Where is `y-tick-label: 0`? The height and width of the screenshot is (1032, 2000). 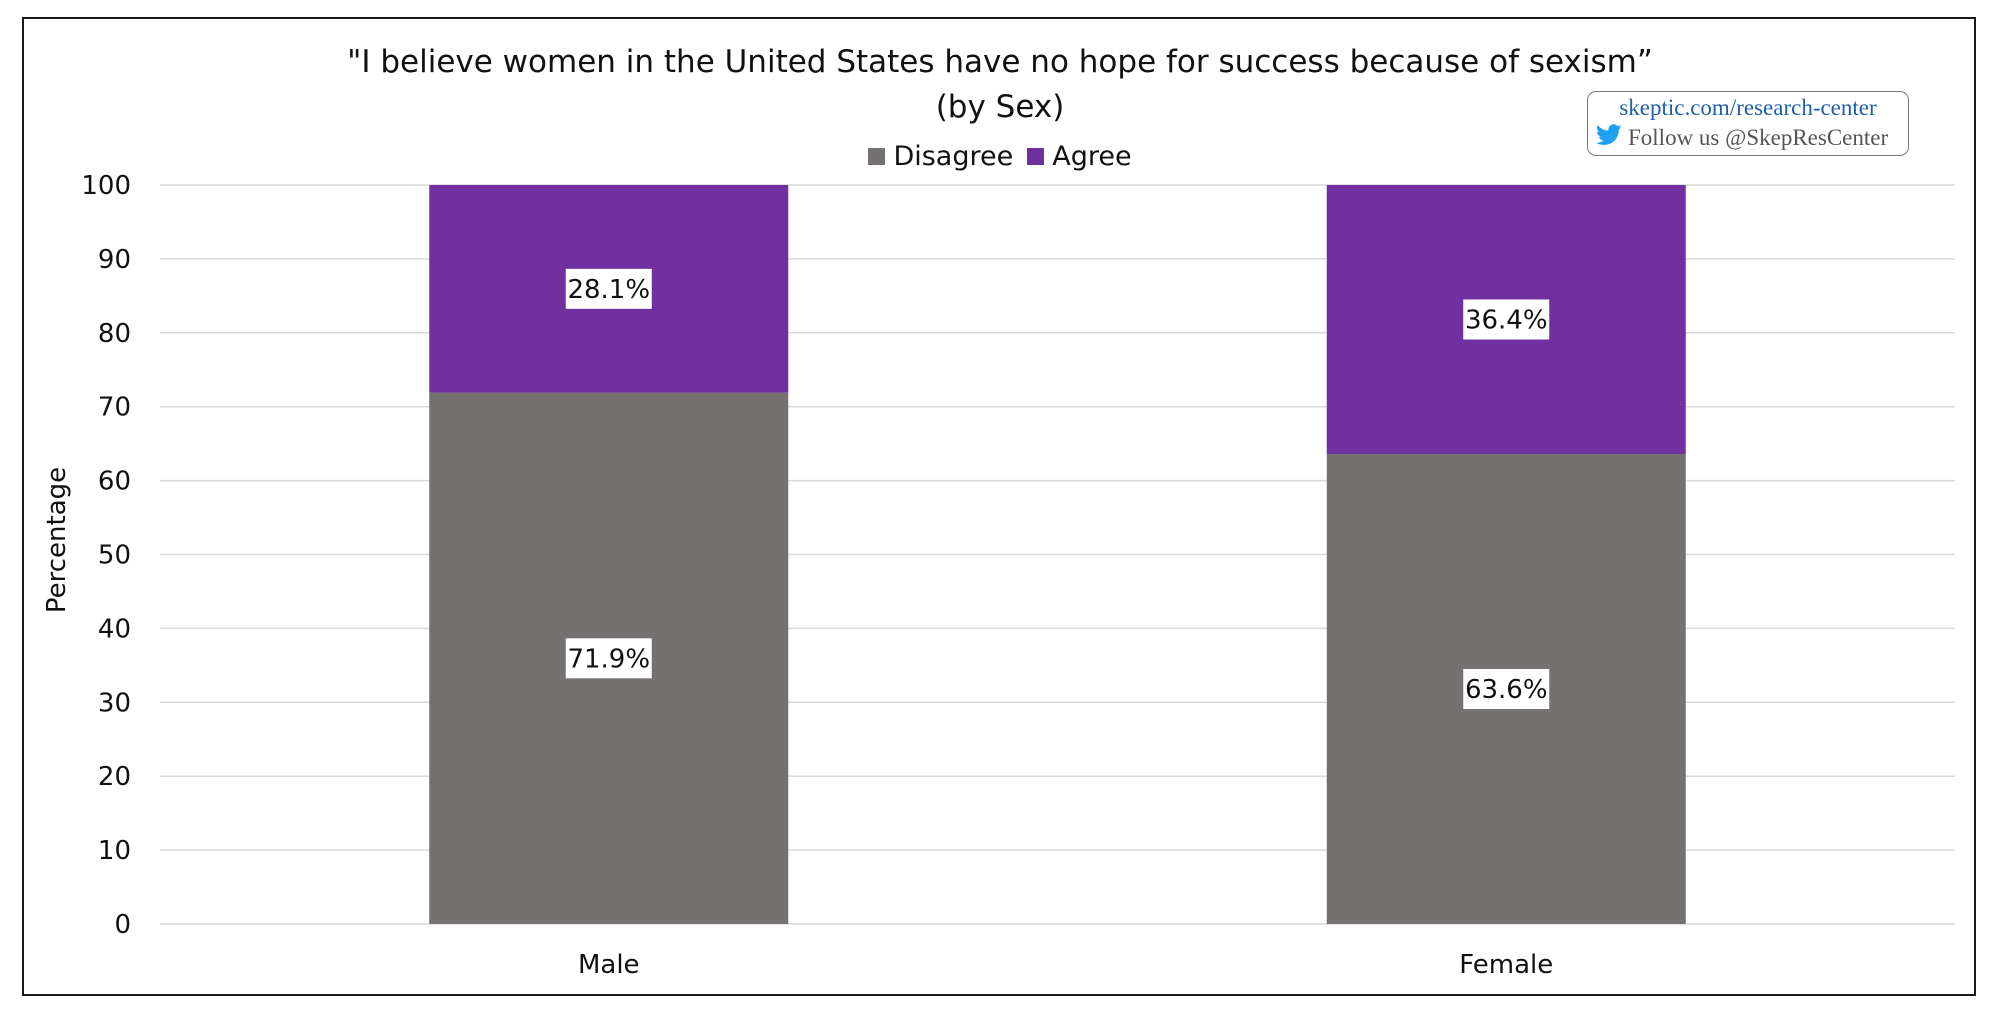 y-tick-label: 0 is located at coordinates (122, 925).